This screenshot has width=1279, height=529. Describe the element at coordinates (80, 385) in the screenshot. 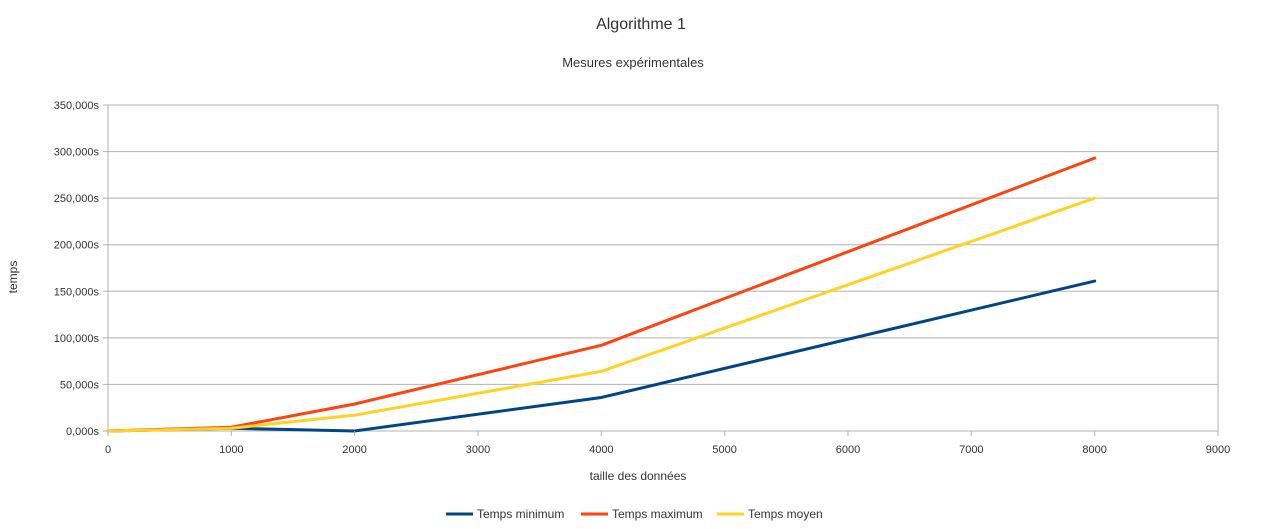

I see `y-tick-label: 50,000s` at that location.